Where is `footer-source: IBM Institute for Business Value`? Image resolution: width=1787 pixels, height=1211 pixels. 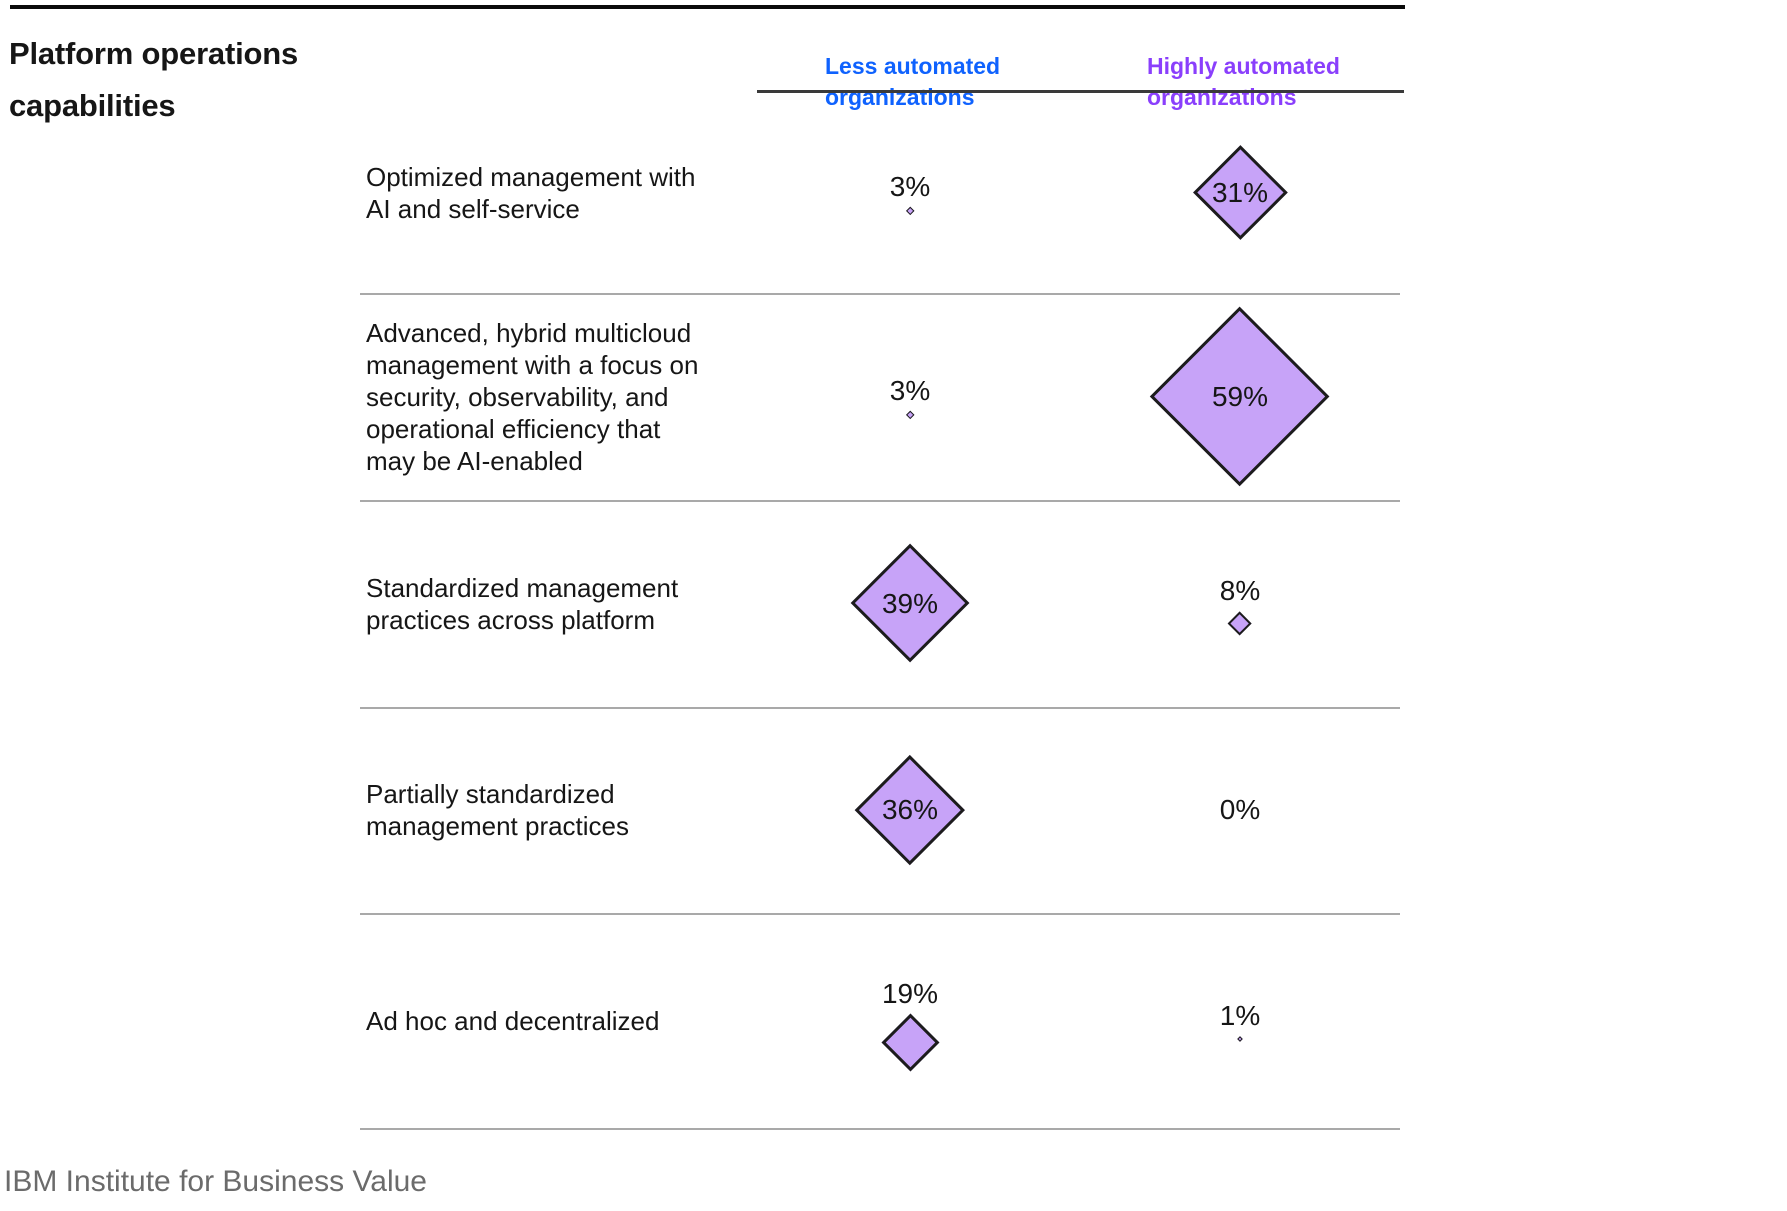
footer-source: IBM Institute for Business Value is located at coordinates (215, 1181).